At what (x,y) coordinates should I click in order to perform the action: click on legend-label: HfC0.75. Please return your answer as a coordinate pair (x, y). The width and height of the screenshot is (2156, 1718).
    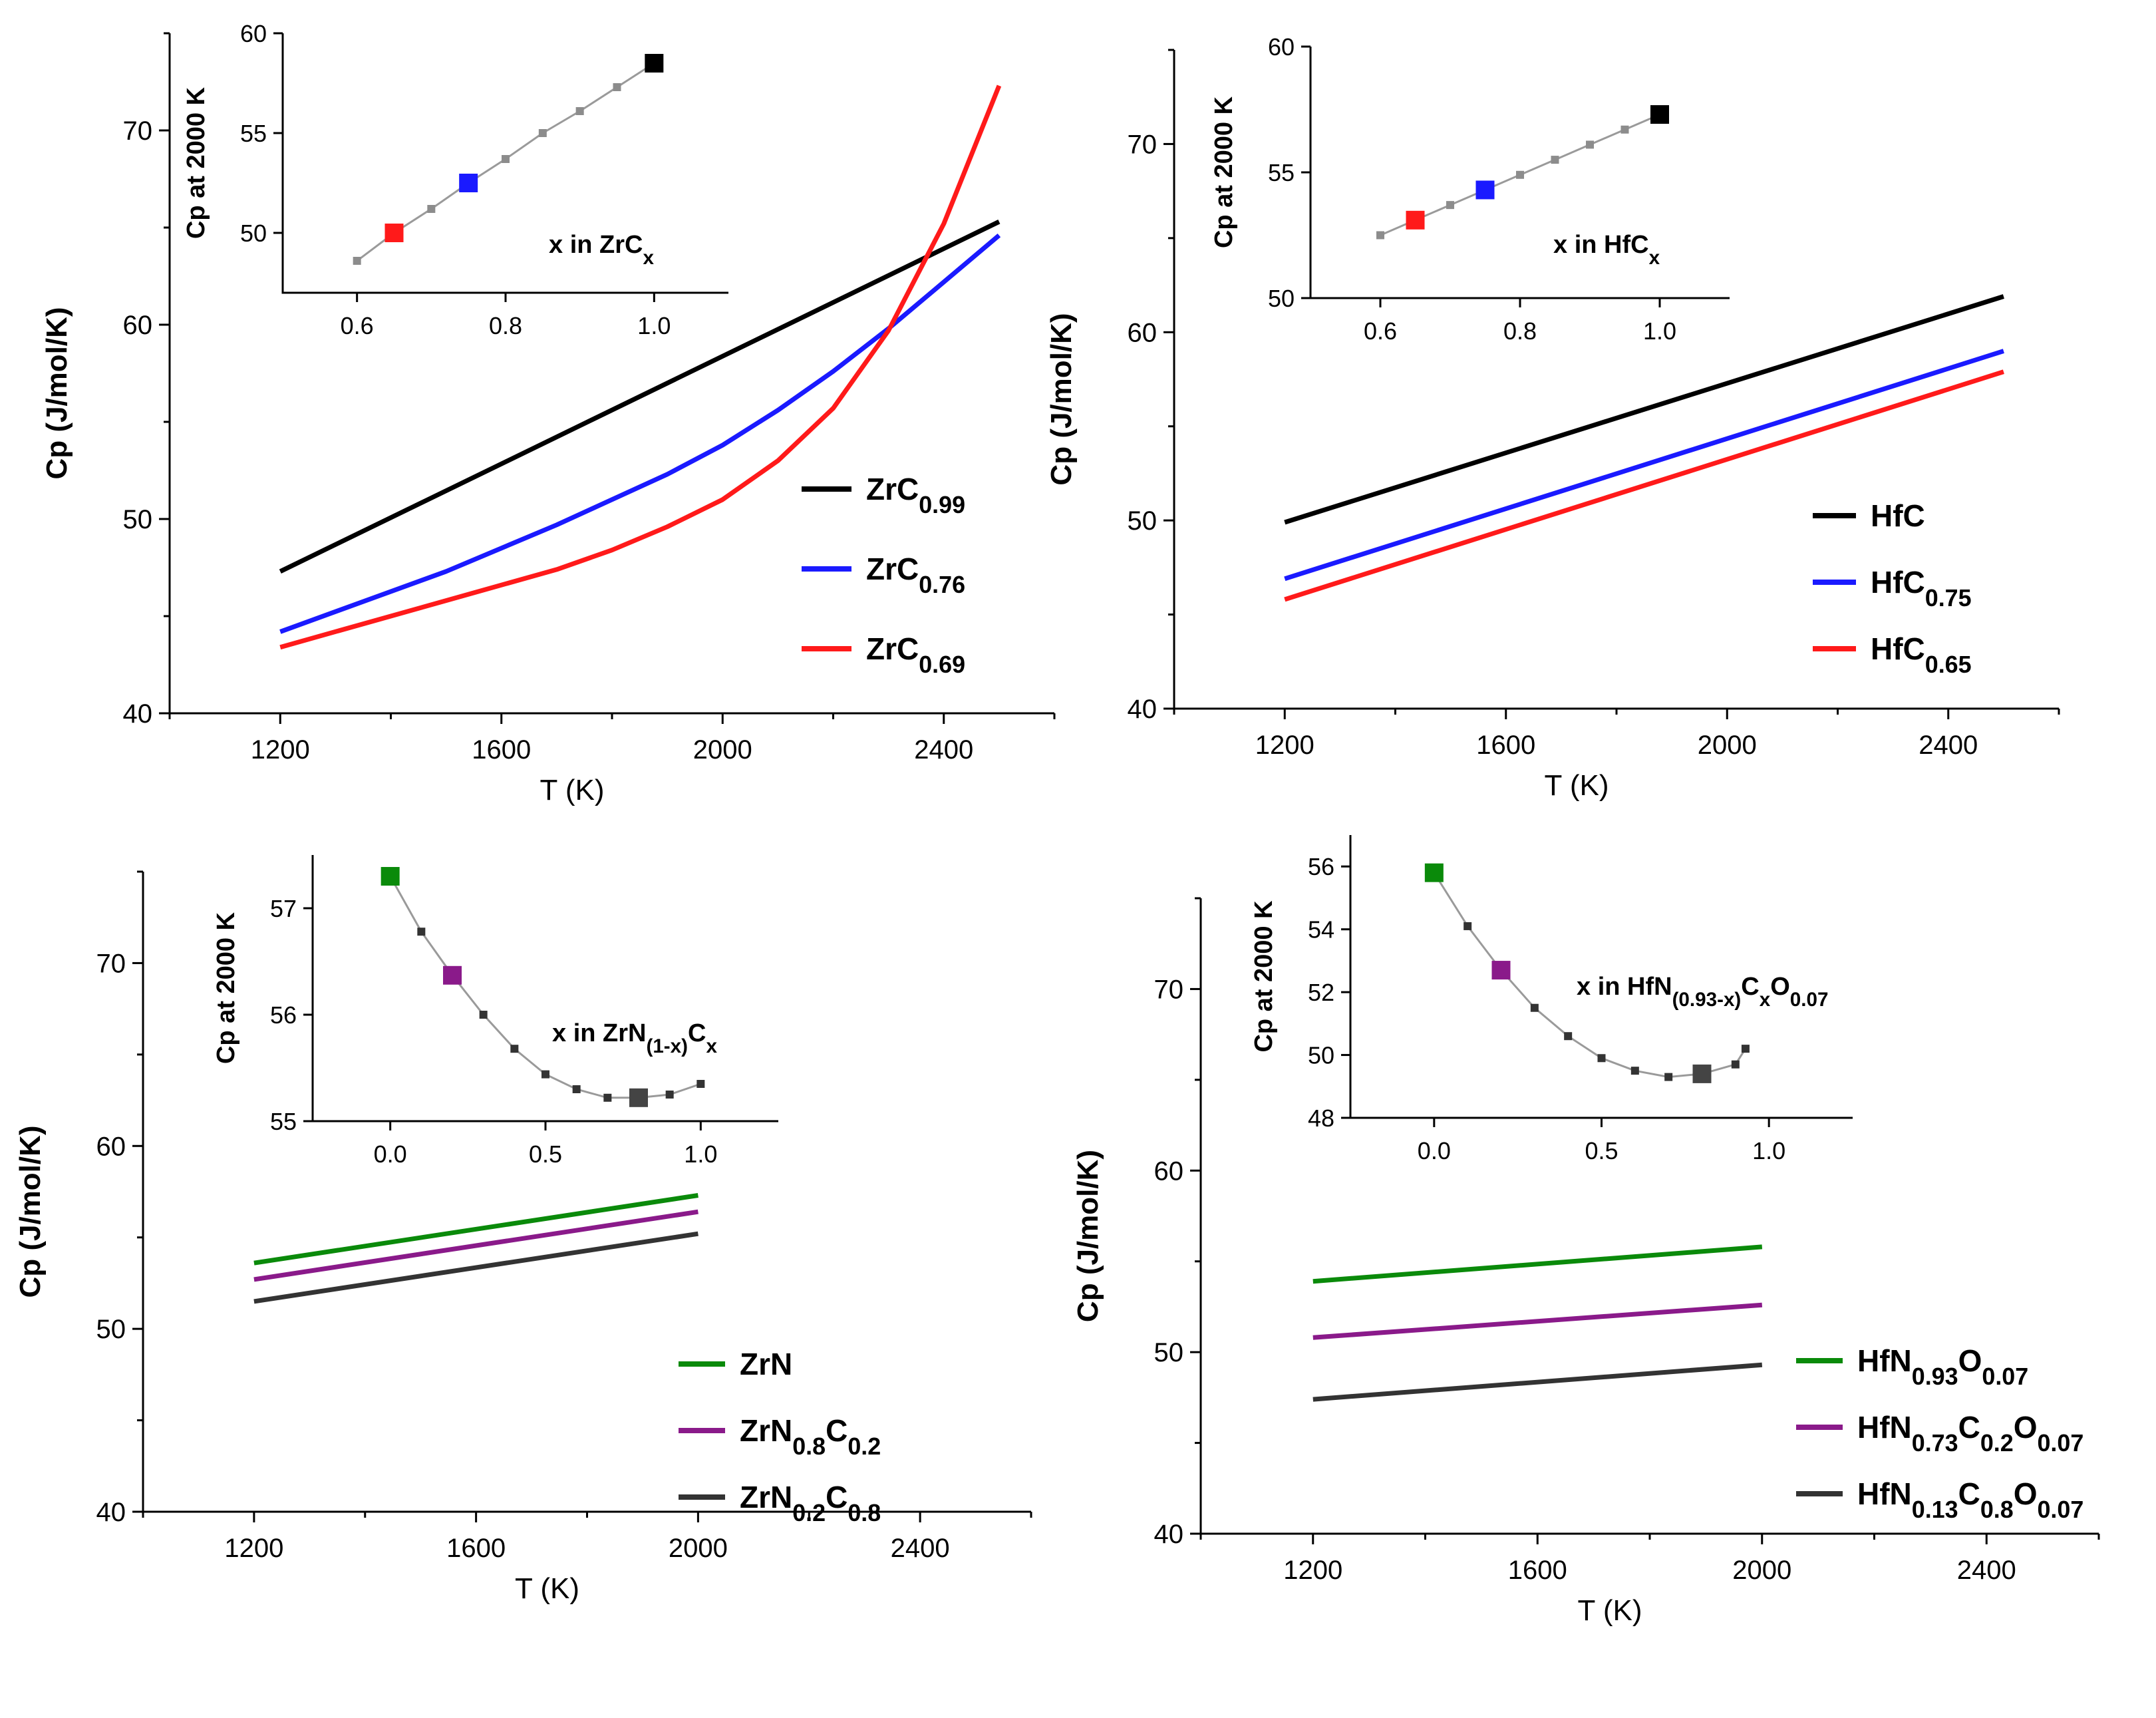
    Looking at the image, I should click on (1922, 588).